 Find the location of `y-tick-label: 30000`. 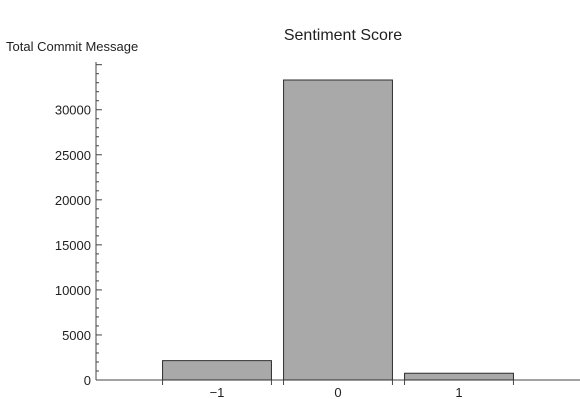

y-tick-label: 30000 is located at coordinates (73, 110).